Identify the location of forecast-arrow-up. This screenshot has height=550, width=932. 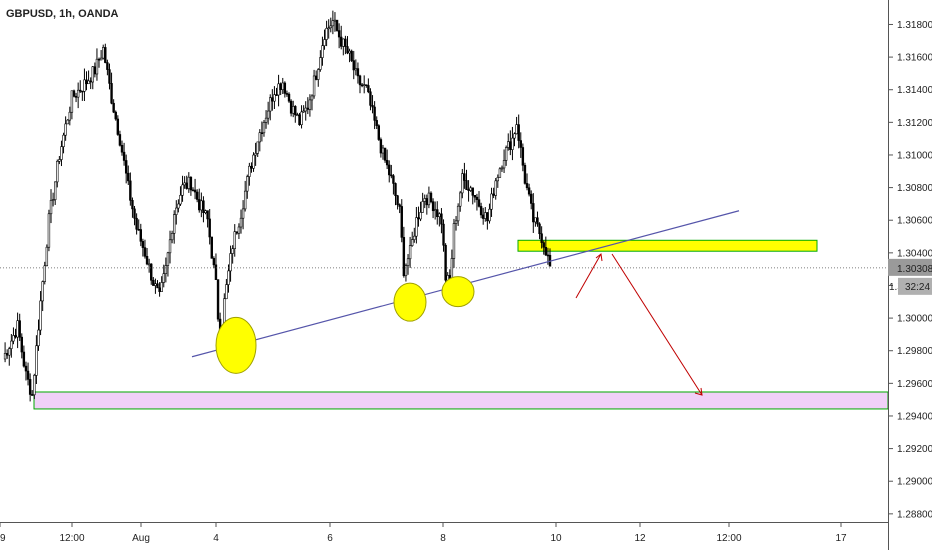
(588, 276).